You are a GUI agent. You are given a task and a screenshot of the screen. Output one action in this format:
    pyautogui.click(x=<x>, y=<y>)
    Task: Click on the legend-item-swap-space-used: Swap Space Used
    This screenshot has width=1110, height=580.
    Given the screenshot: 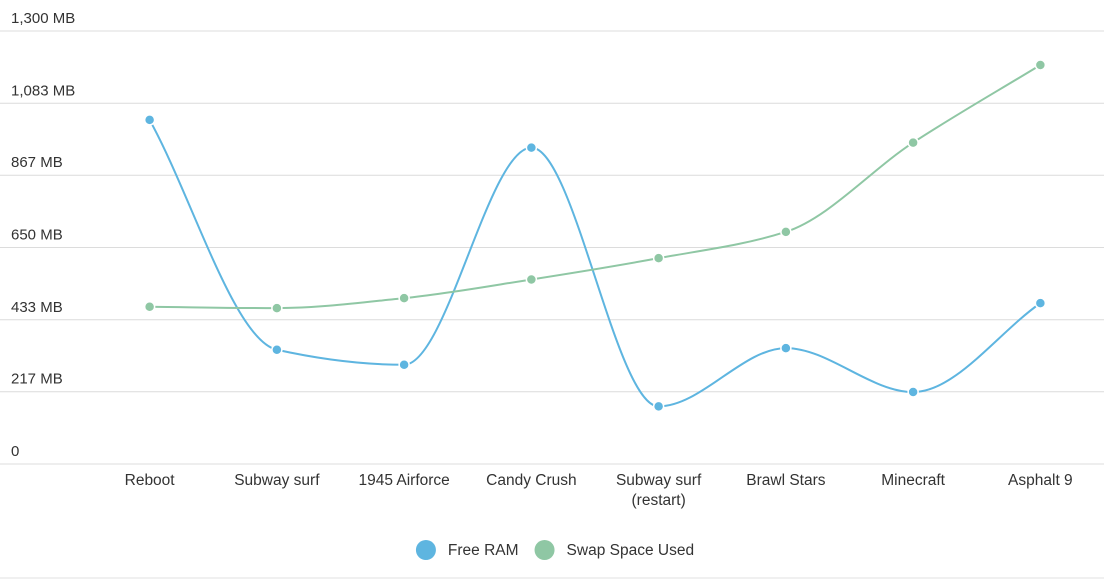 What is the action you would take?
    pyautogui.click(x=614, y=550)
    